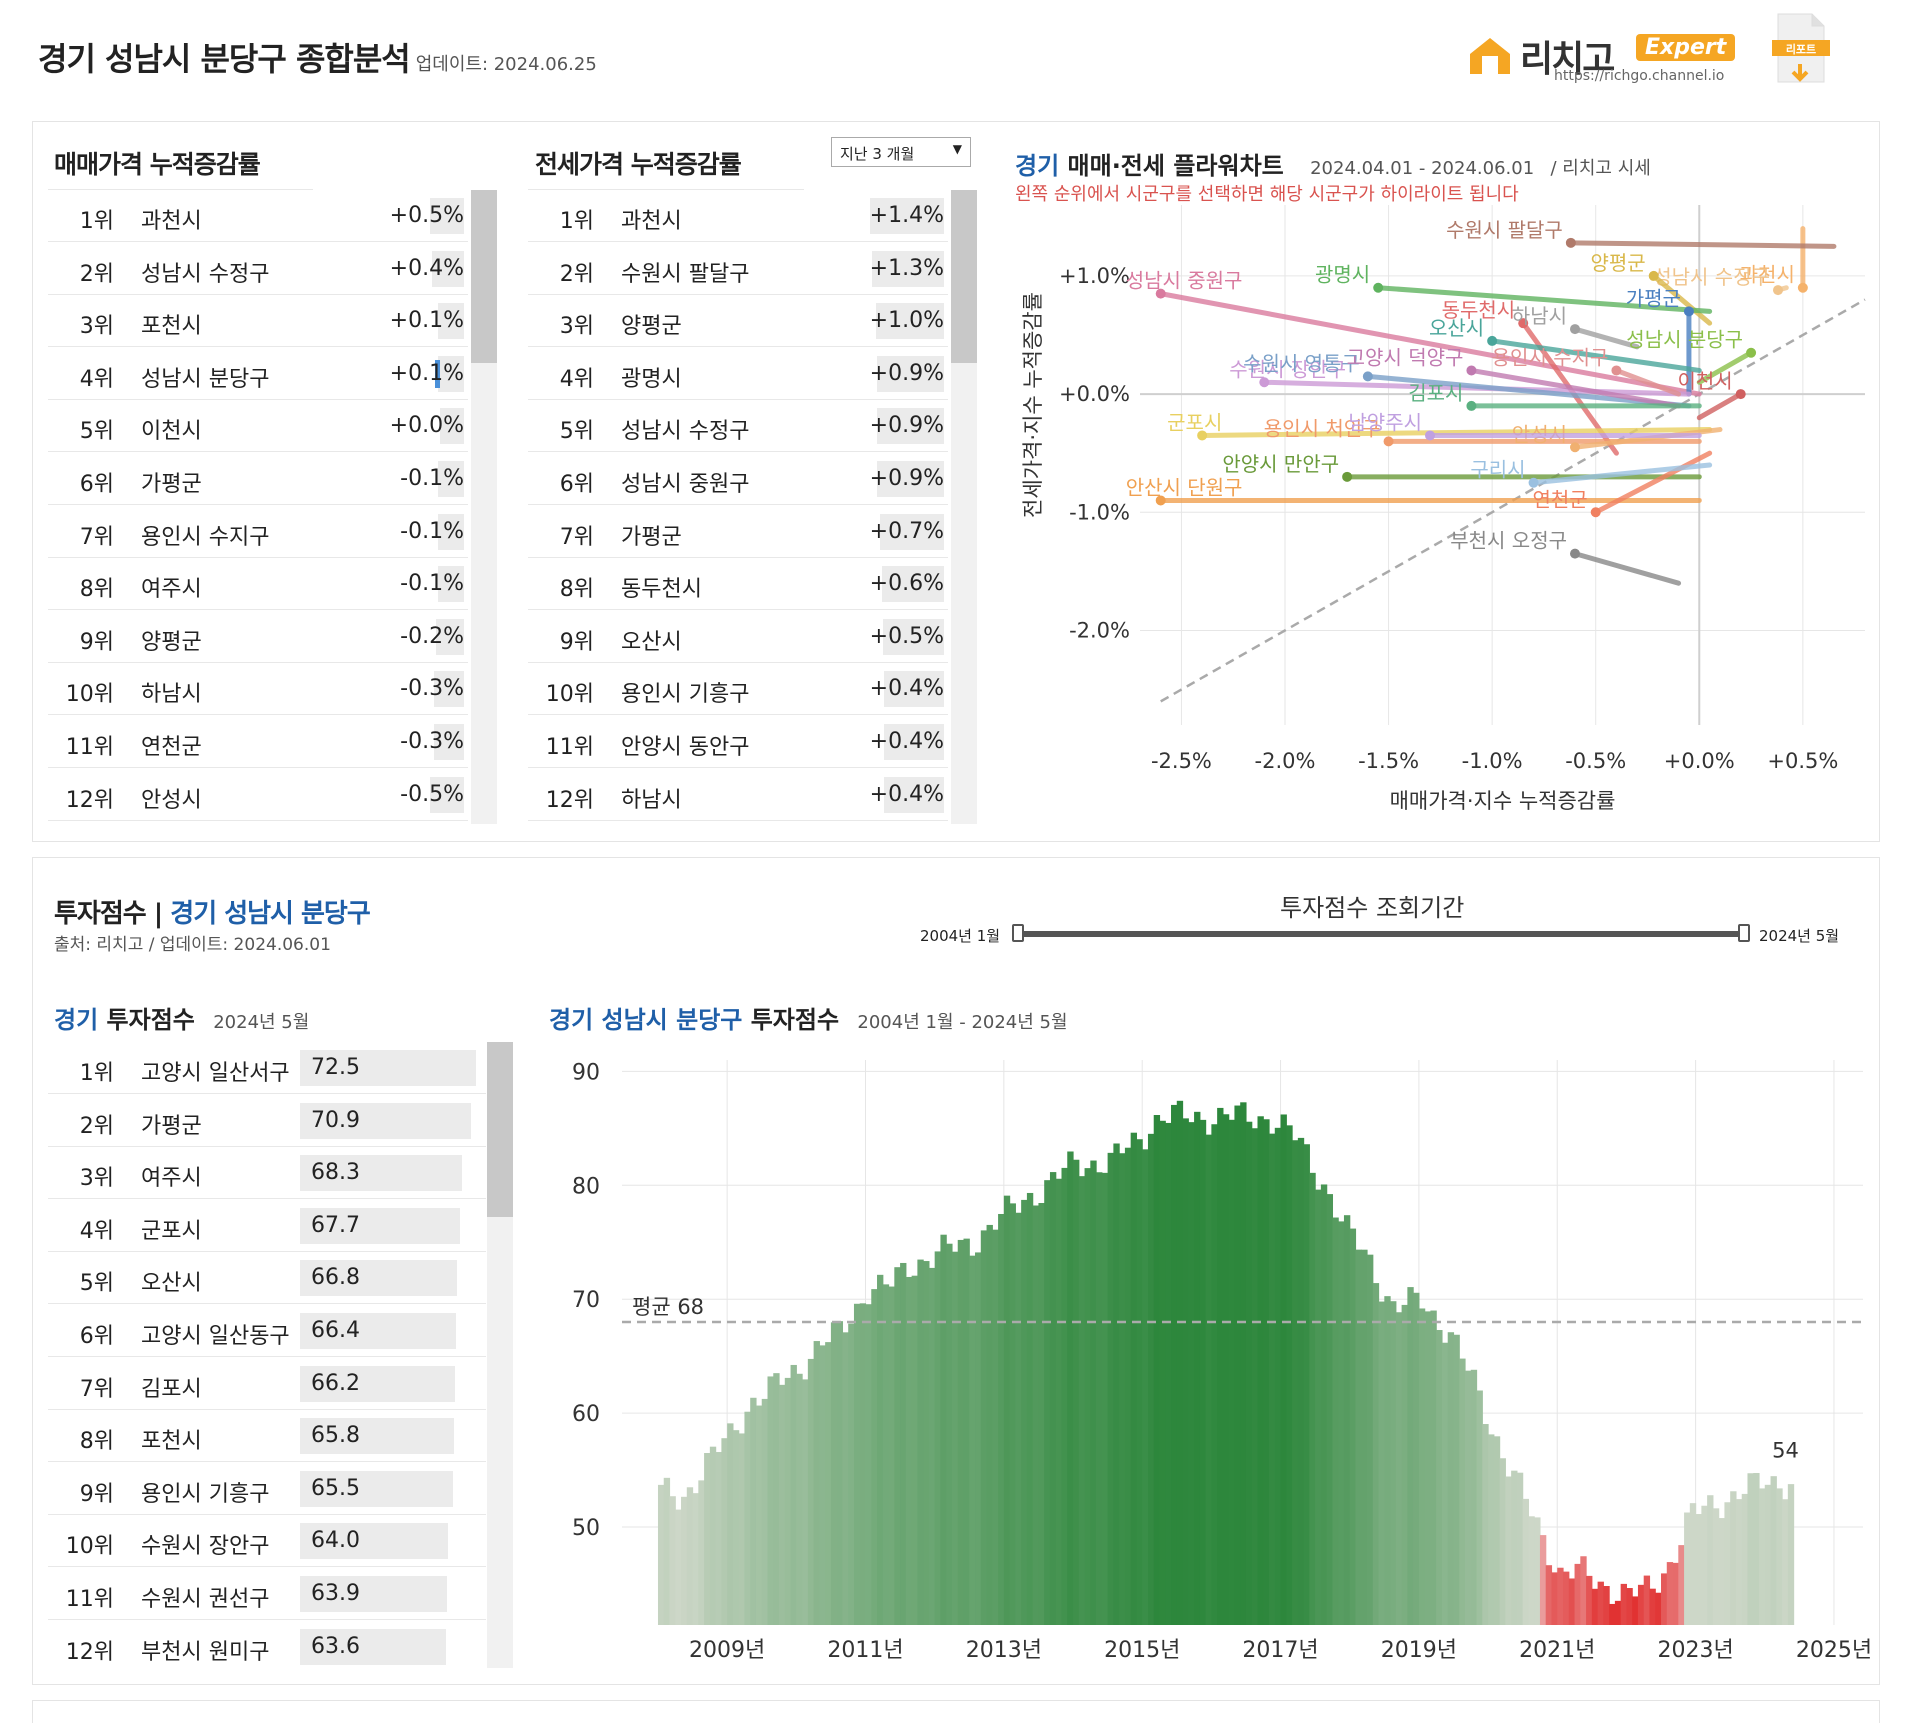 Image resolution: width=1921 pixels, height=1723 pixels. What do you see at coordinates (258, 689) in the screenshot?
I see `table-row: 10위 하남시 -0.3%` at bounding box center [258, 689].